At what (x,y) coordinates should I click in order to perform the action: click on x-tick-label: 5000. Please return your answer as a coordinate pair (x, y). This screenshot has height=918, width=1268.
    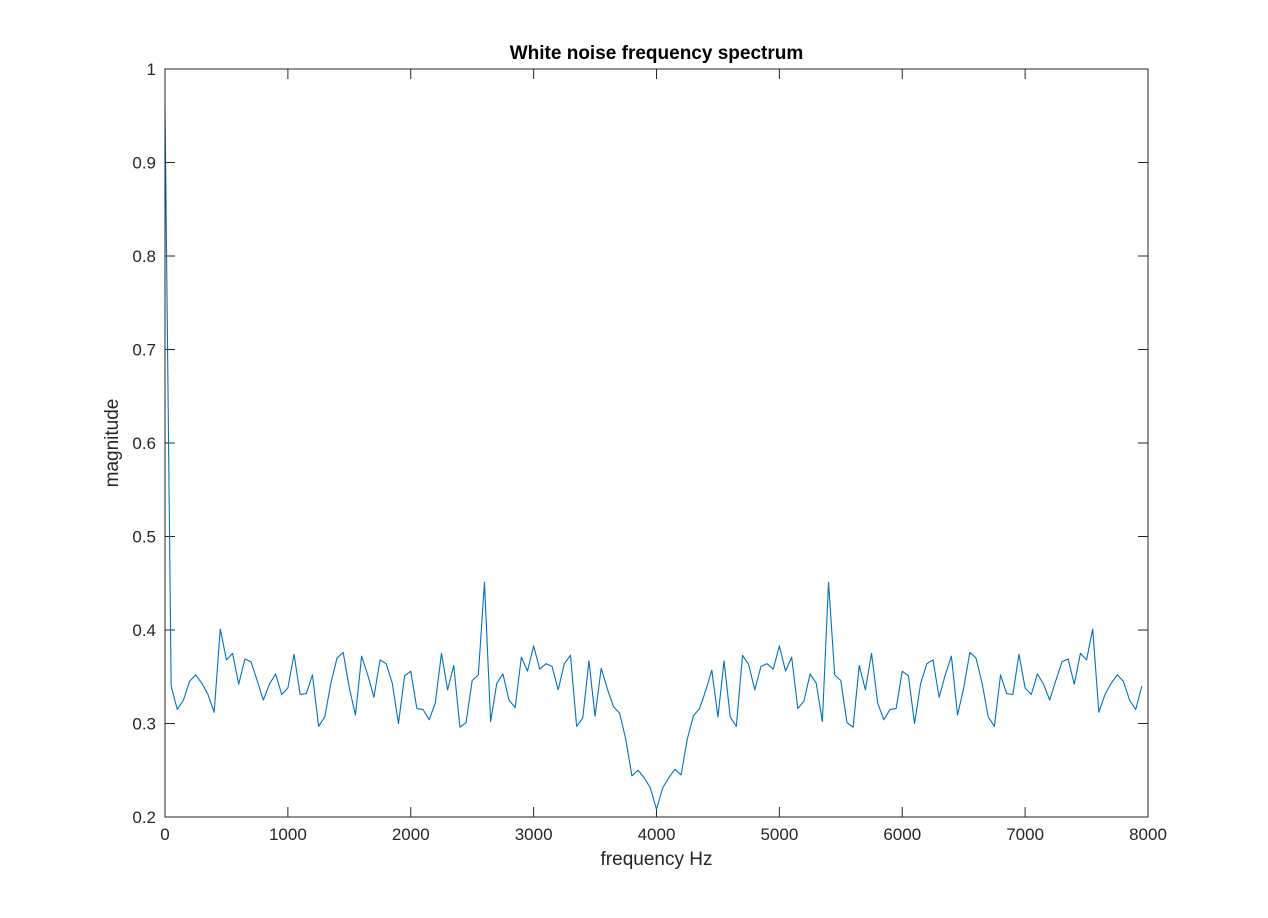
    Looking at the image, I should click on (779, 834).